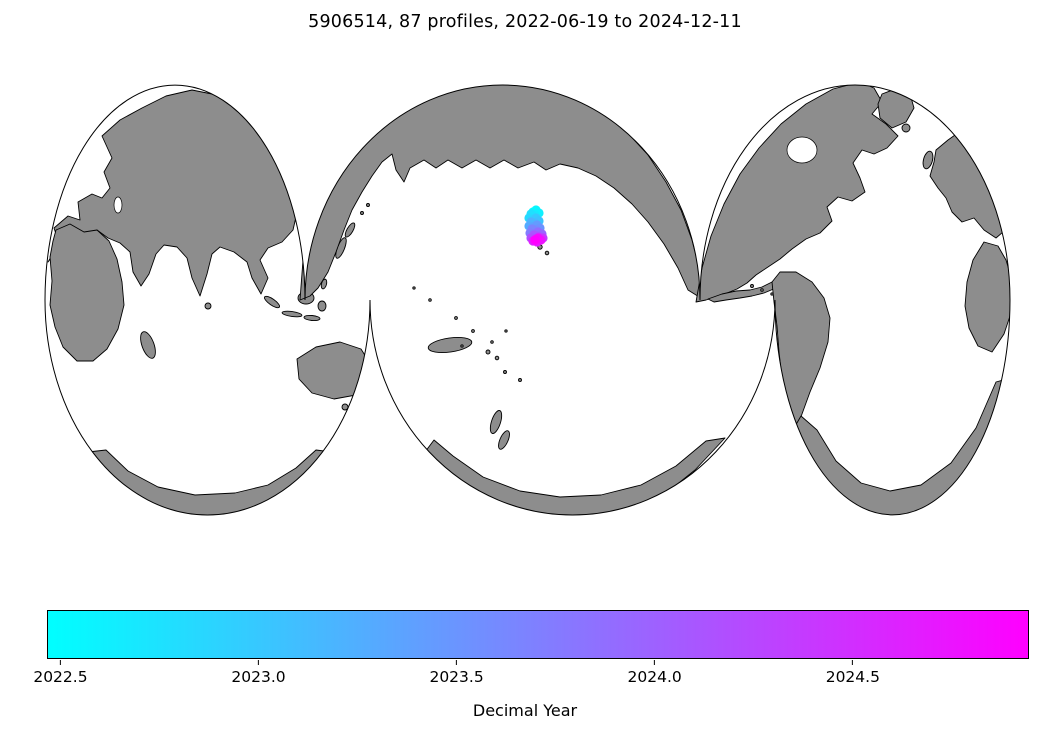 The image size is (1050, 750). I want to click on landmass-australia, so click(334, 370).